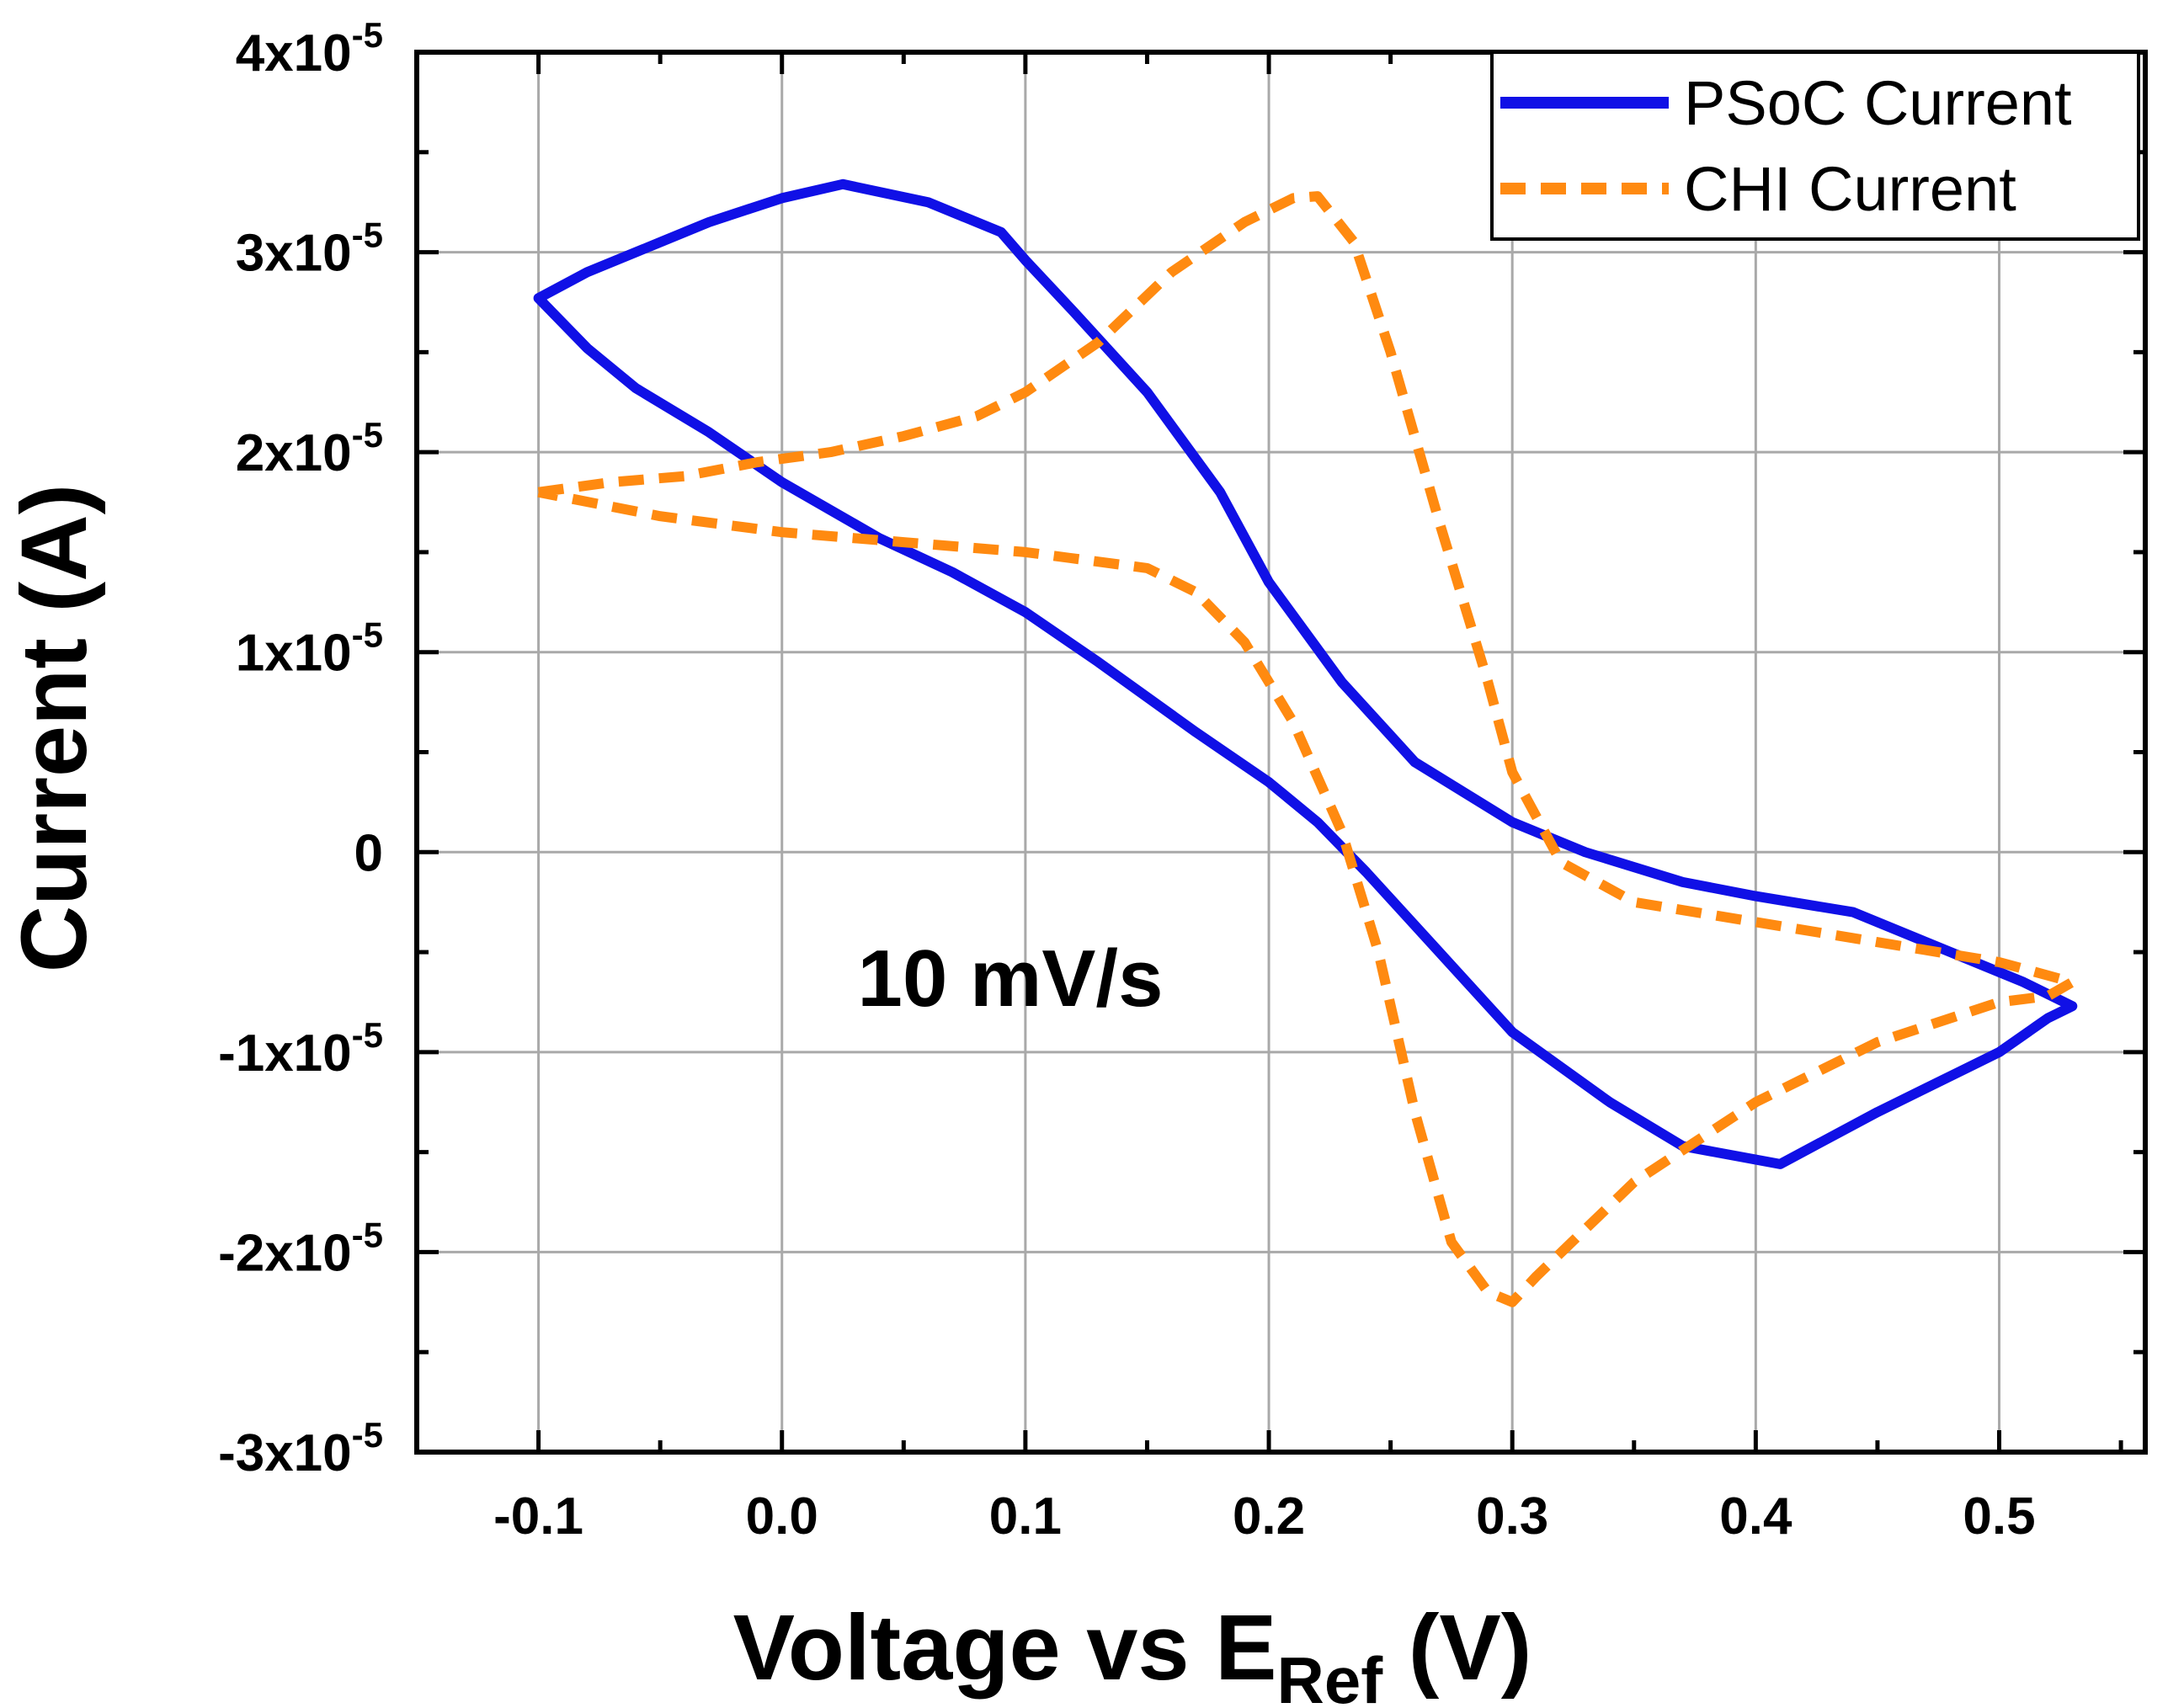 This screenshot has height=1708, width=2168. I want to click on y-tick-label: 3x10⁻⁵, so click(309, 249).